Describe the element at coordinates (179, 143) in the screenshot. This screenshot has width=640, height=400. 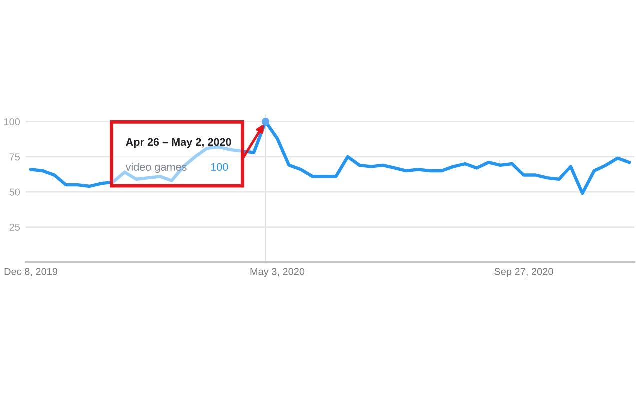
I see `annotation: Apr 26 – May 2, 2020` at that location.